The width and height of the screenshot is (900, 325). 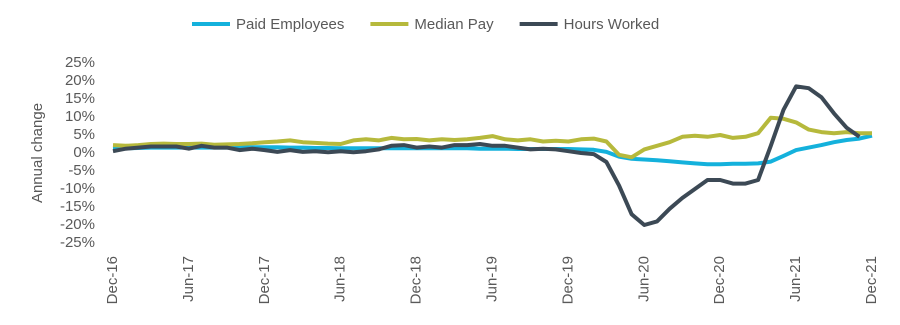 What do you see at coordinates (795, 279) in the screenshot?
I see `x-tick-label: Jun-21` at bounding box center [795, 279].